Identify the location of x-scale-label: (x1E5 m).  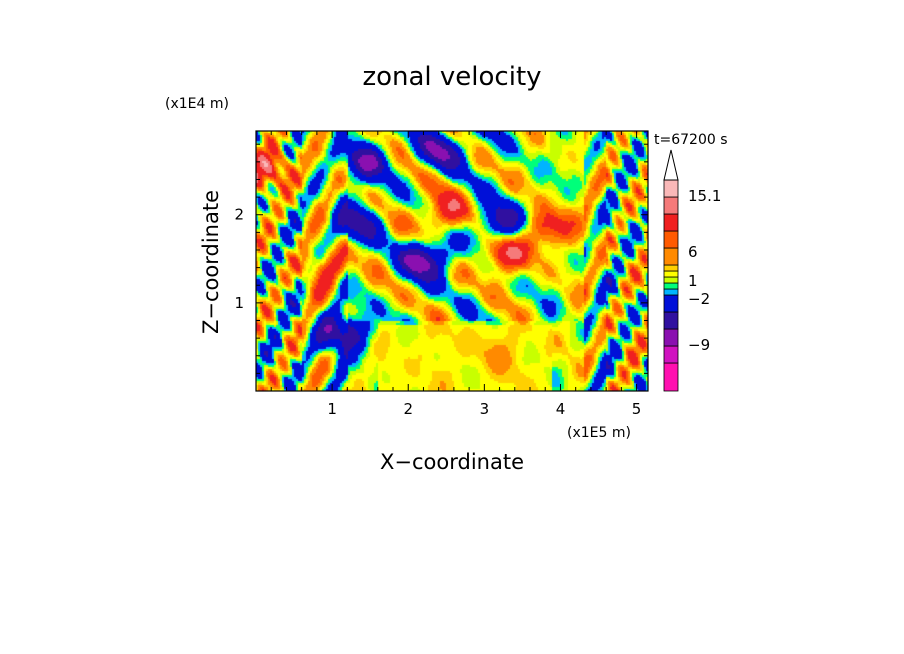
(599, 433).